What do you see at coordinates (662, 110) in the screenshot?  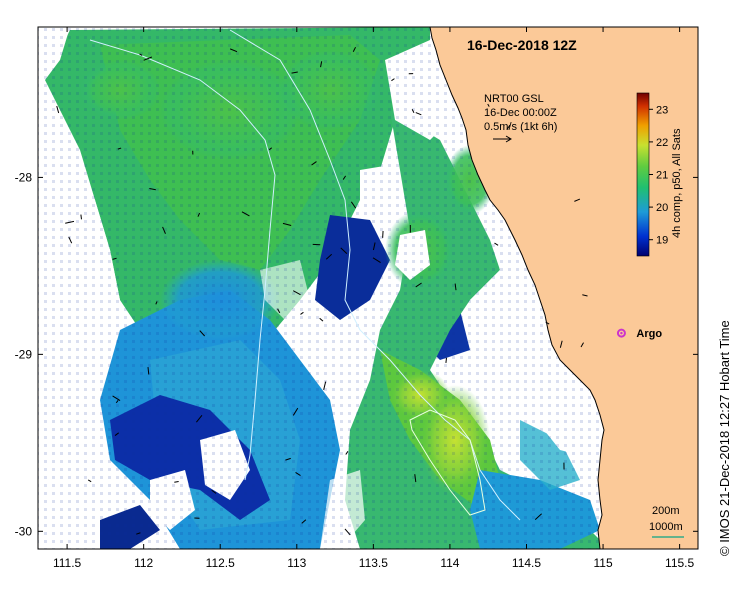 I see `colorbar-tick-label: 23` at bounding box center [662, 110].